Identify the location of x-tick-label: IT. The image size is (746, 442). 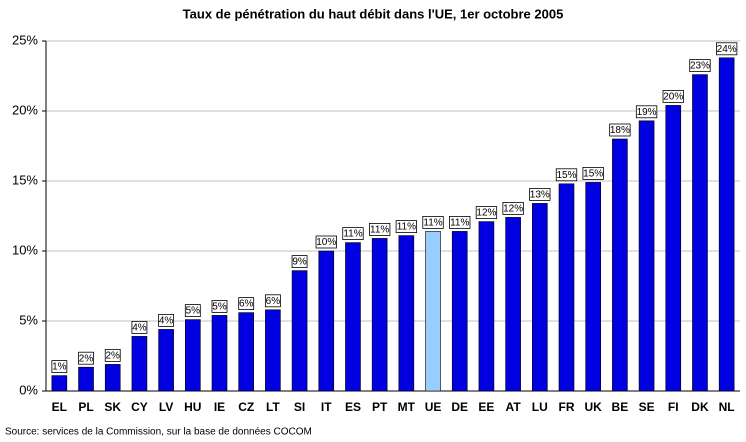
(326, 407).